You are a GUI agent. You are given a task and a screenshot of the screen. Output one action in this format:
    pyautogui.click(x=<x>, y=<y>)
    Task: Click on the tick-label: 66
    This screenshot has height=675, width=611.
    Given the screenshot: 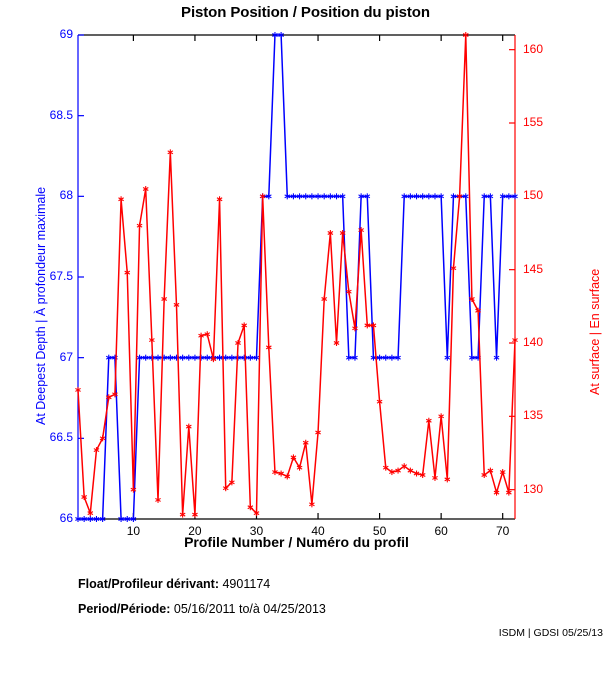 What is the action you would take?
    pyautogui.click(x=66, y=518)
    